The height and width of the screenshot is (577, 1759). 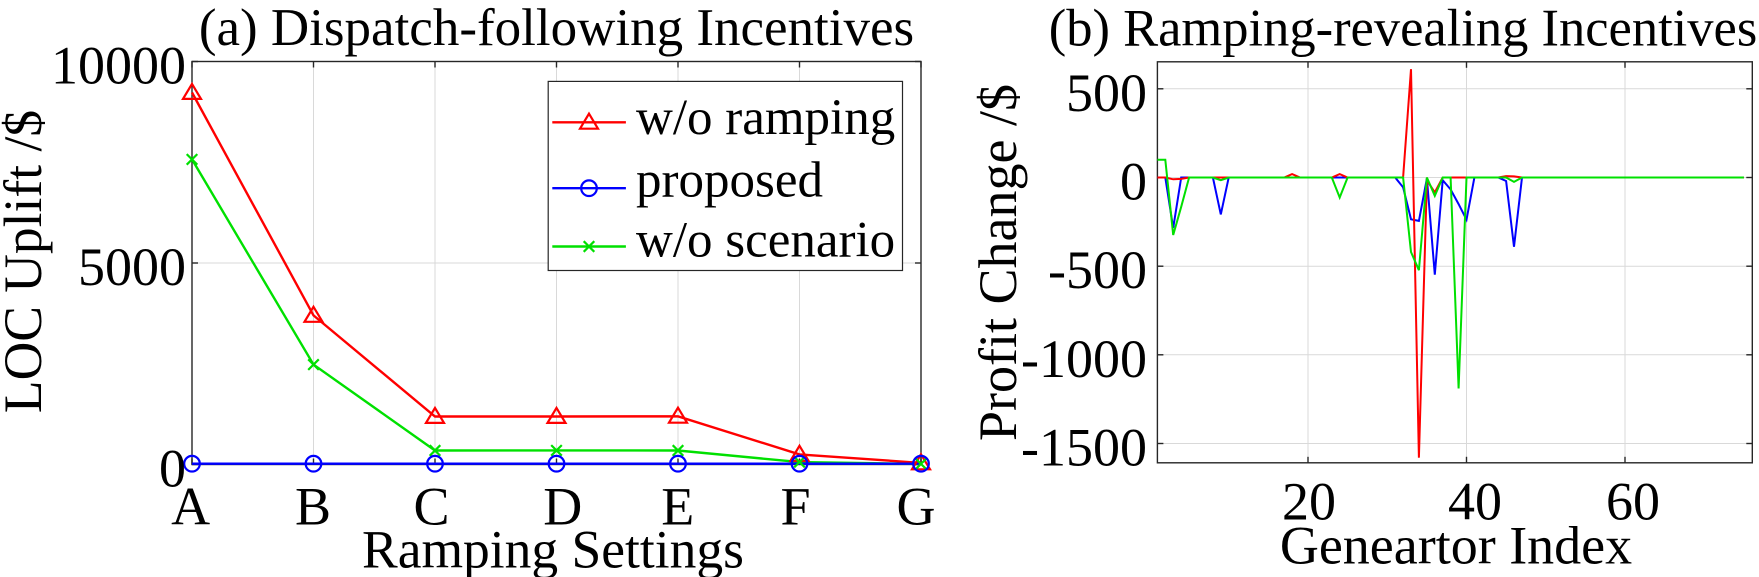 What do you see at coordinates (765, 118) in the screenshot?
I see `svg-text: w/o ramping` at bounding box center [765, 118].